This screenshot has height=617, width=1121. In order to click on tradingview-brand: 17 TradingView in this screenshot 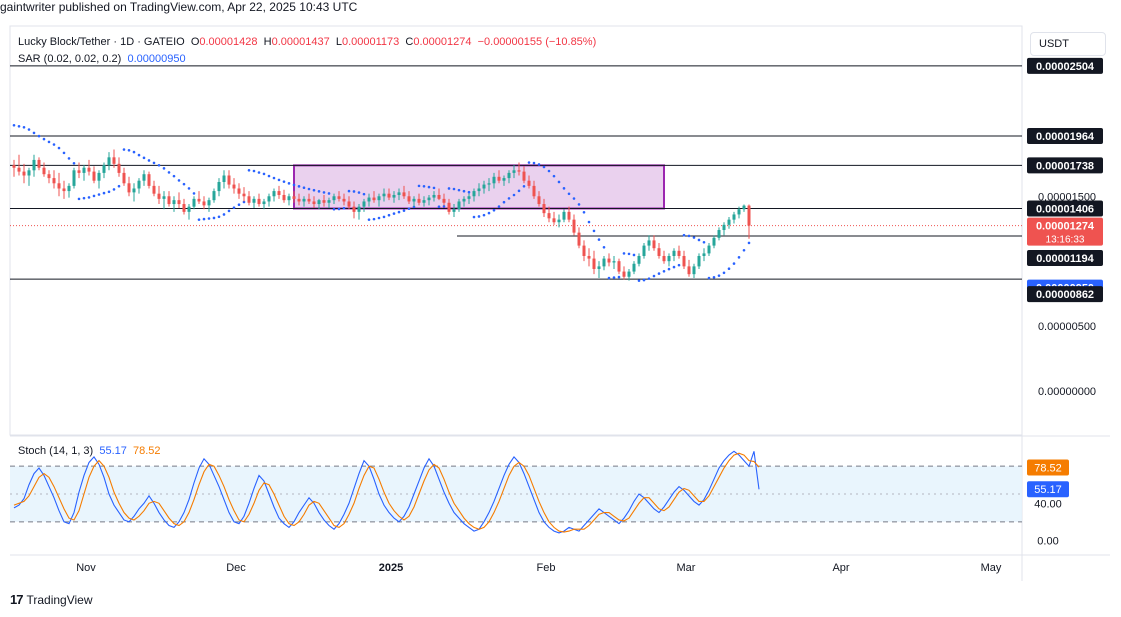, I will do `click(51, 599)`.